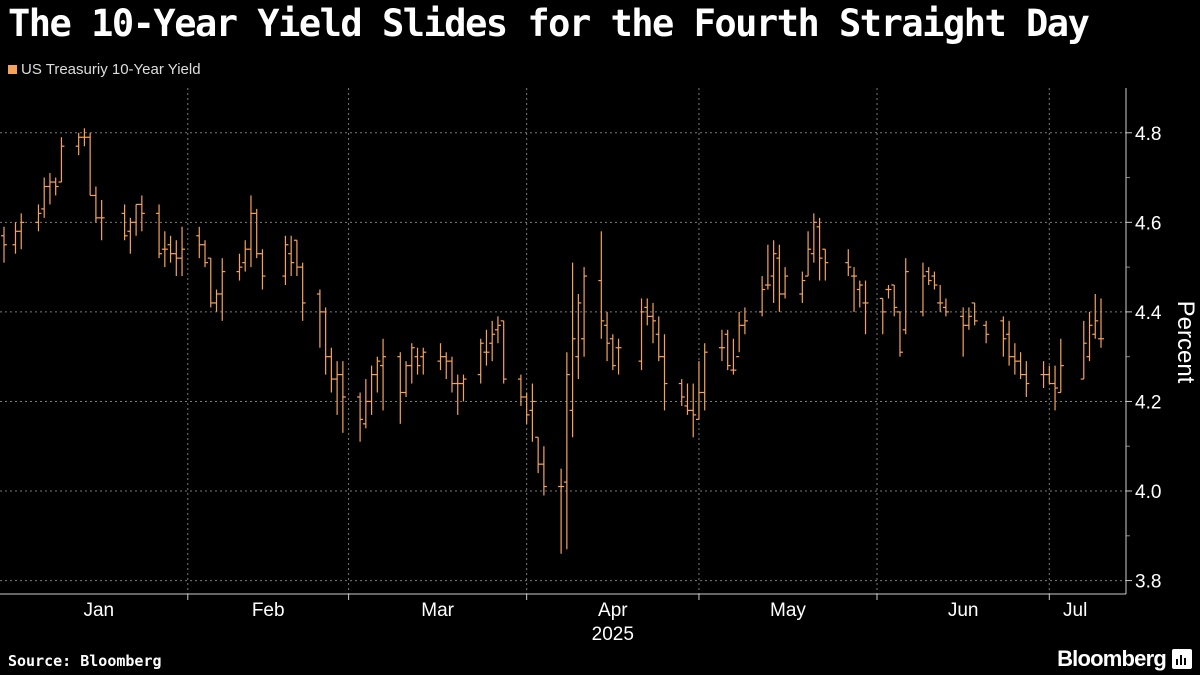  I want to click on x-tick-label: Mar, so click(437, 610).